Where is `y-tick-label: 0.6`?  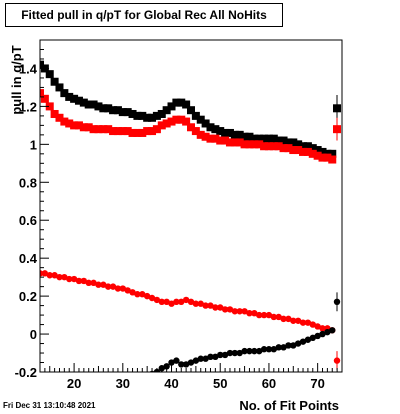
y-tick-label: 0.6 is located at coordinates (28, 220).